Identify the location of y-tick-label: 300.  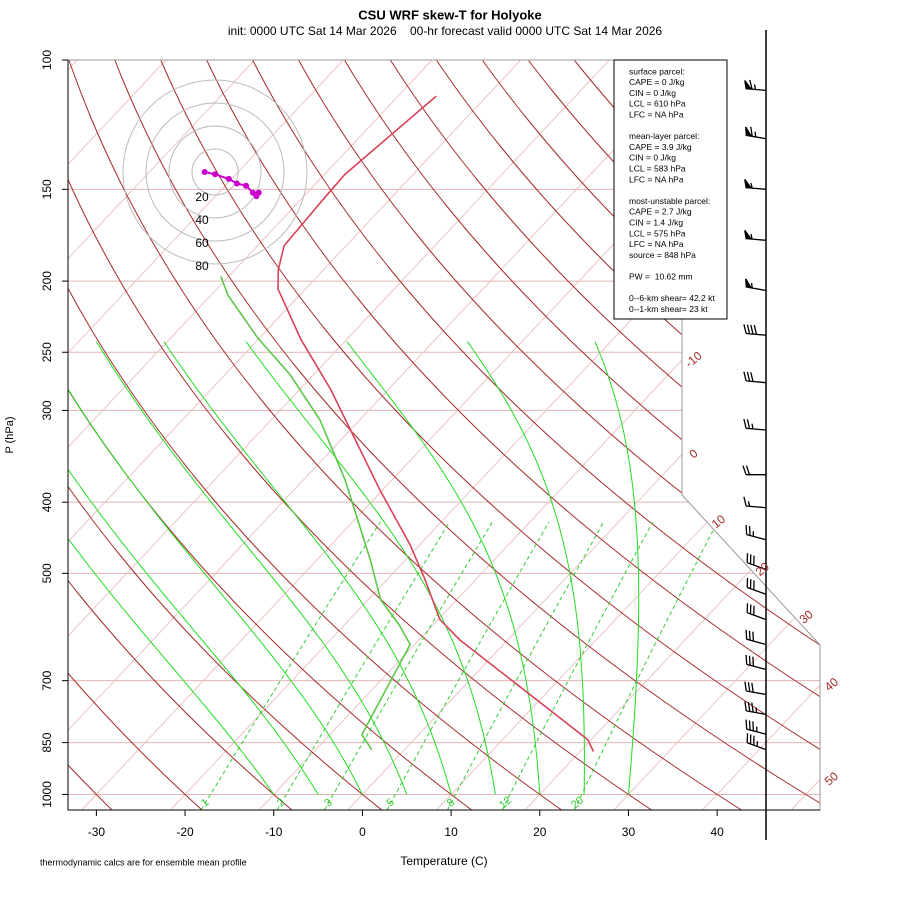
(47, 410).